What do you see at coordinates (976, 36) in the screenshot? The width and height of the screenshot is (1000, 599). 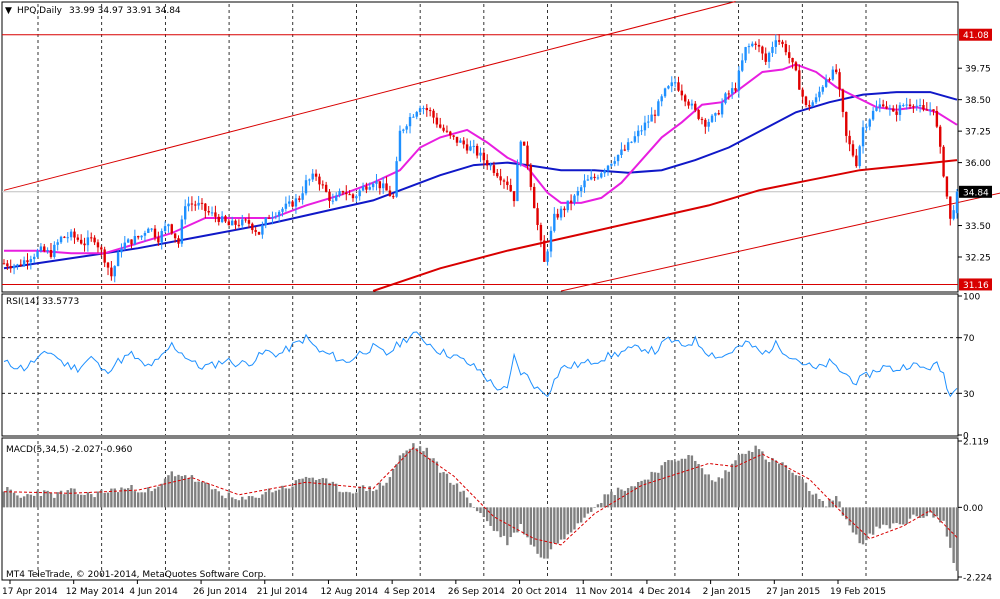 I see `price-tag-label: 41.08` at bounding box center [976, 36].